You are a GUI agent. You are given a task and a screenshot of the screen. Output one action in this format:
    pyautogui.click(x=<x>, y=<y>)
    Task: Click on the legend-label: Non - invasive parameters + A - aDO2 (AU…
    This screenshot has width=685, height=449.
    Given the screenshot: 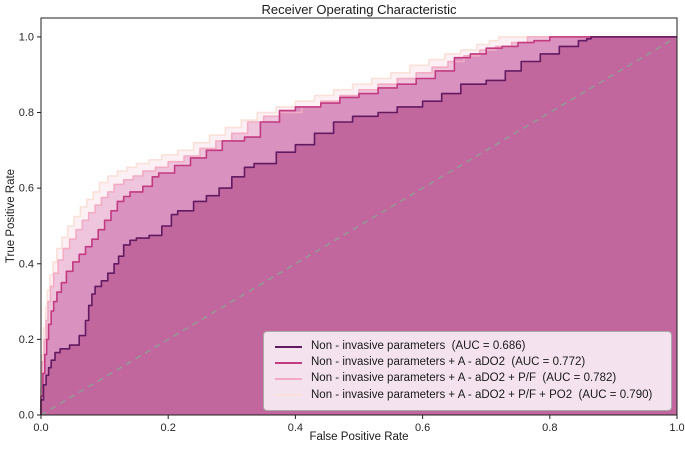 What is the action you would take?
    pyautogui.click(x=448, y=362)
    